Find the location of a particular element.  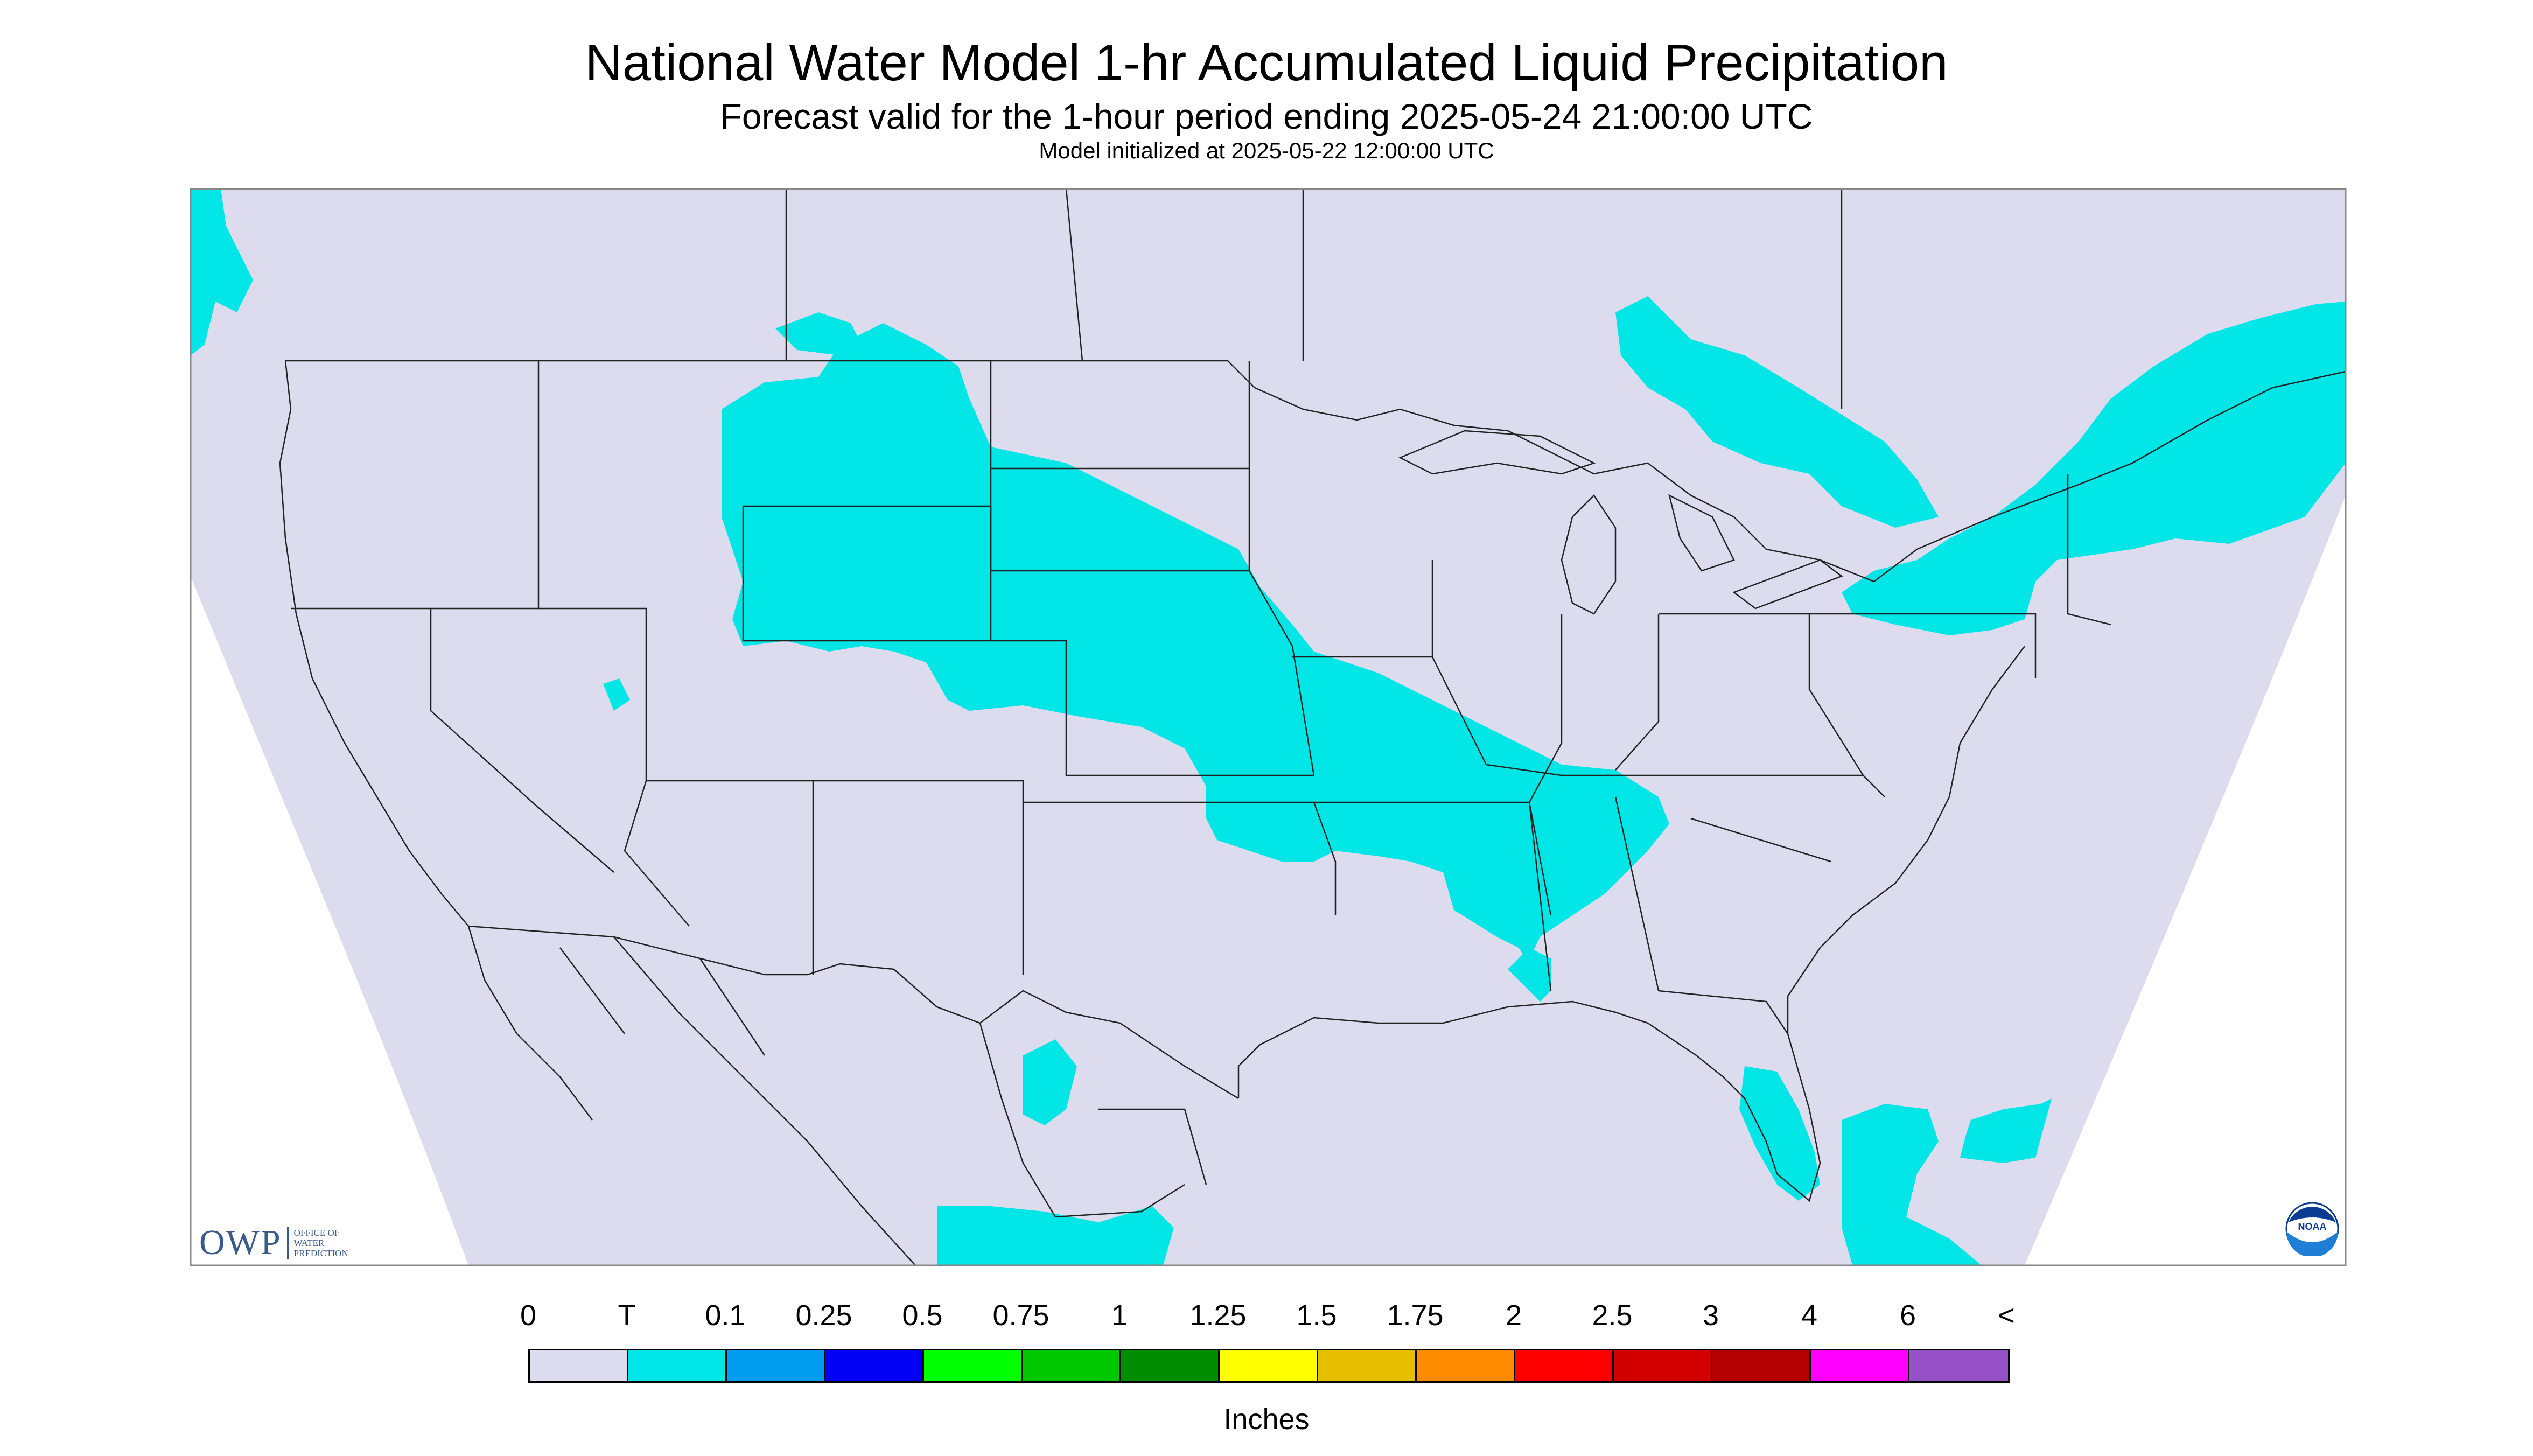

precip-florida is located at coordinates (1780, 1133).